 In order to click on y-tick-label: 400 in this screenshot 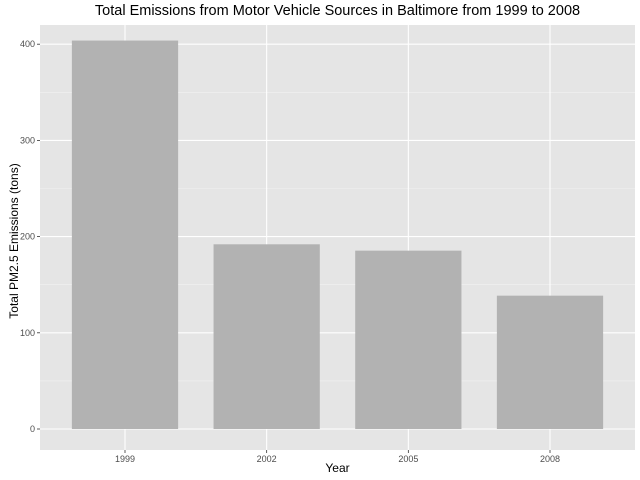, I will do `click(27, 44)`.